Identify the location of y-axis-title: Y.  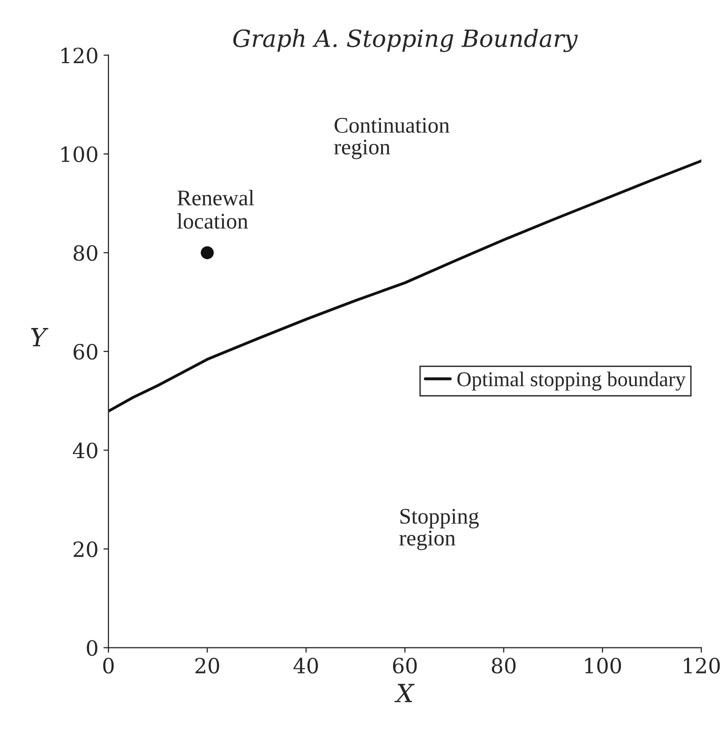
(39, 337).